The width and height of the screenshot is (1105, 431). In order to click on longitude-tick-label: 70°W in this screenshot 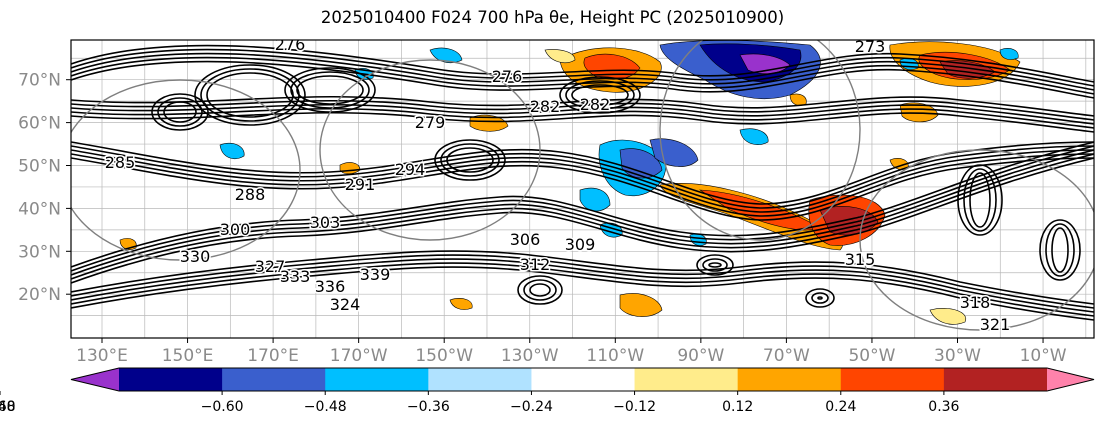, I will do `click(786, 356)`.